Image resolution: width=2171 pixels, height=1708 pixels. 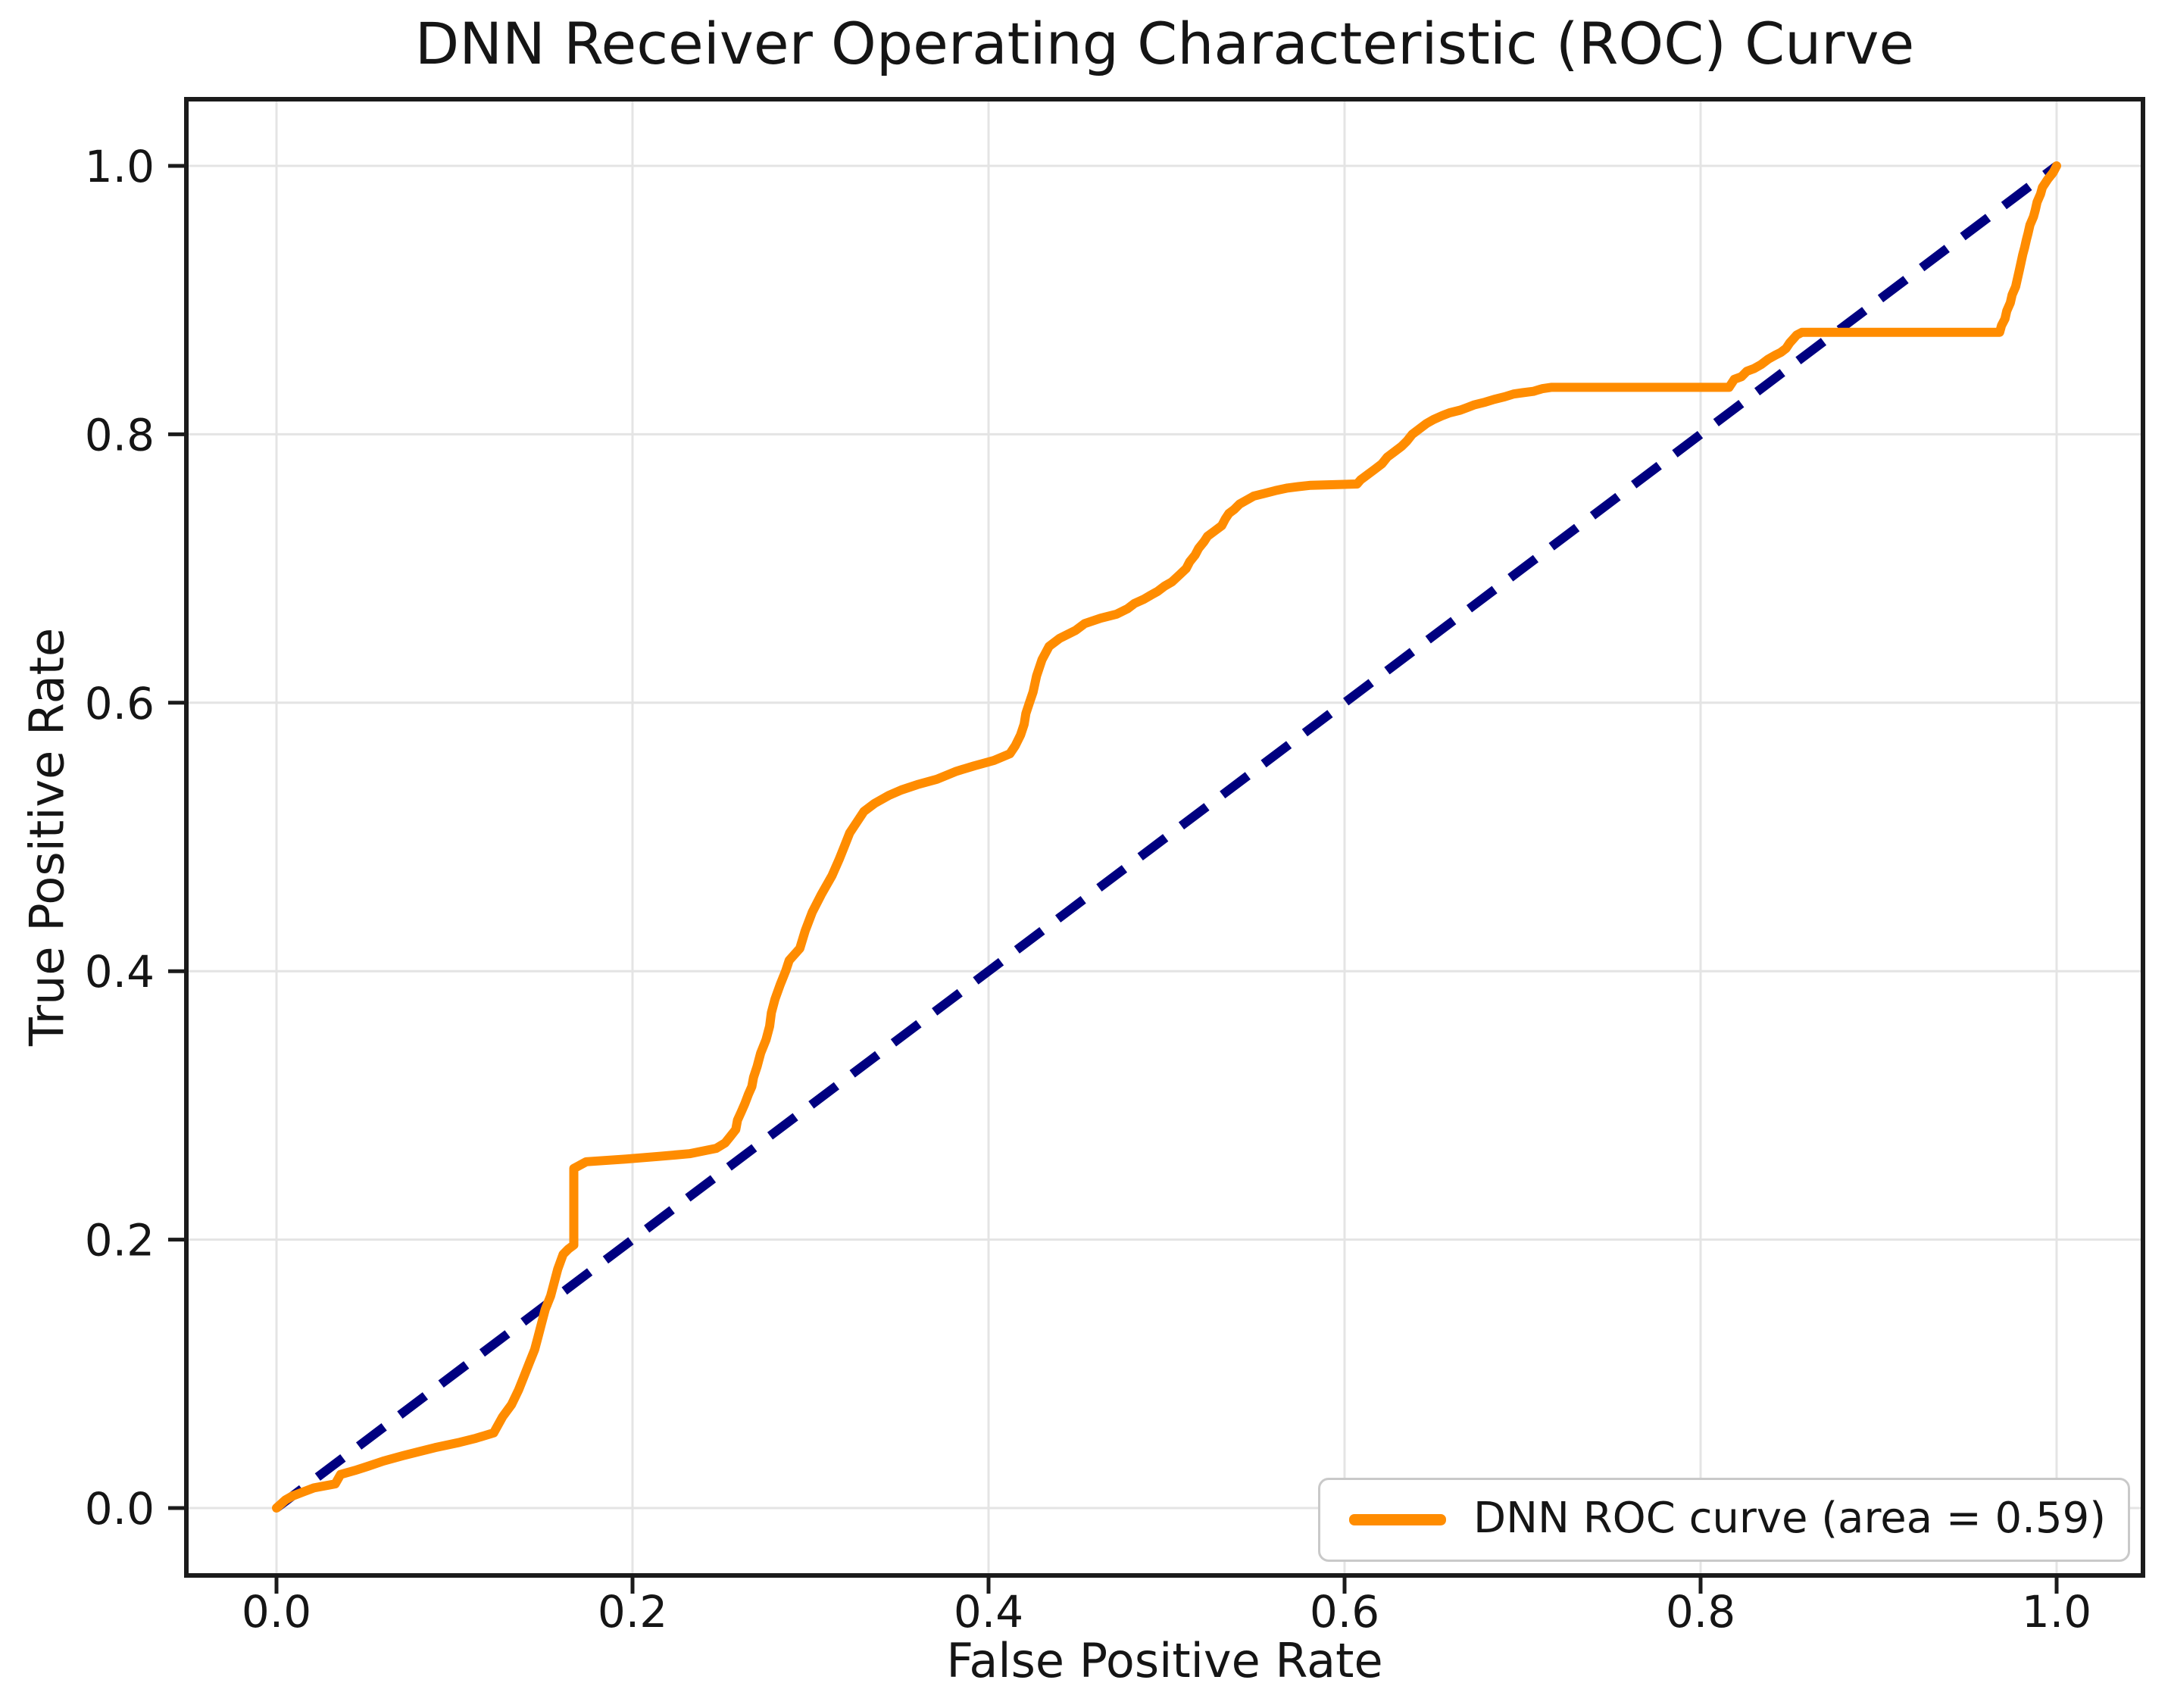 I want to click on legend-label: DNN ROC curve (area = 0.59), so click(x=1790, y=1518).